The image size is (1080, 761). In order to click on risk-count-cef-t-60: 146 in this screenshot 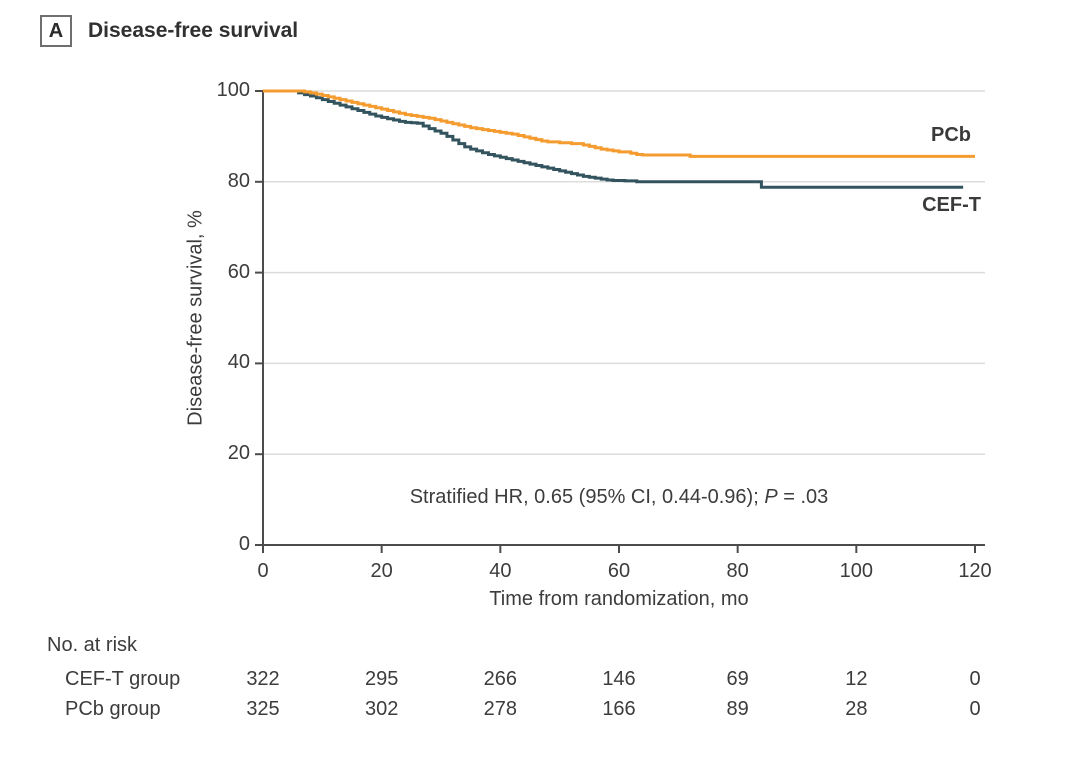, I will do `click(619, 679)`.